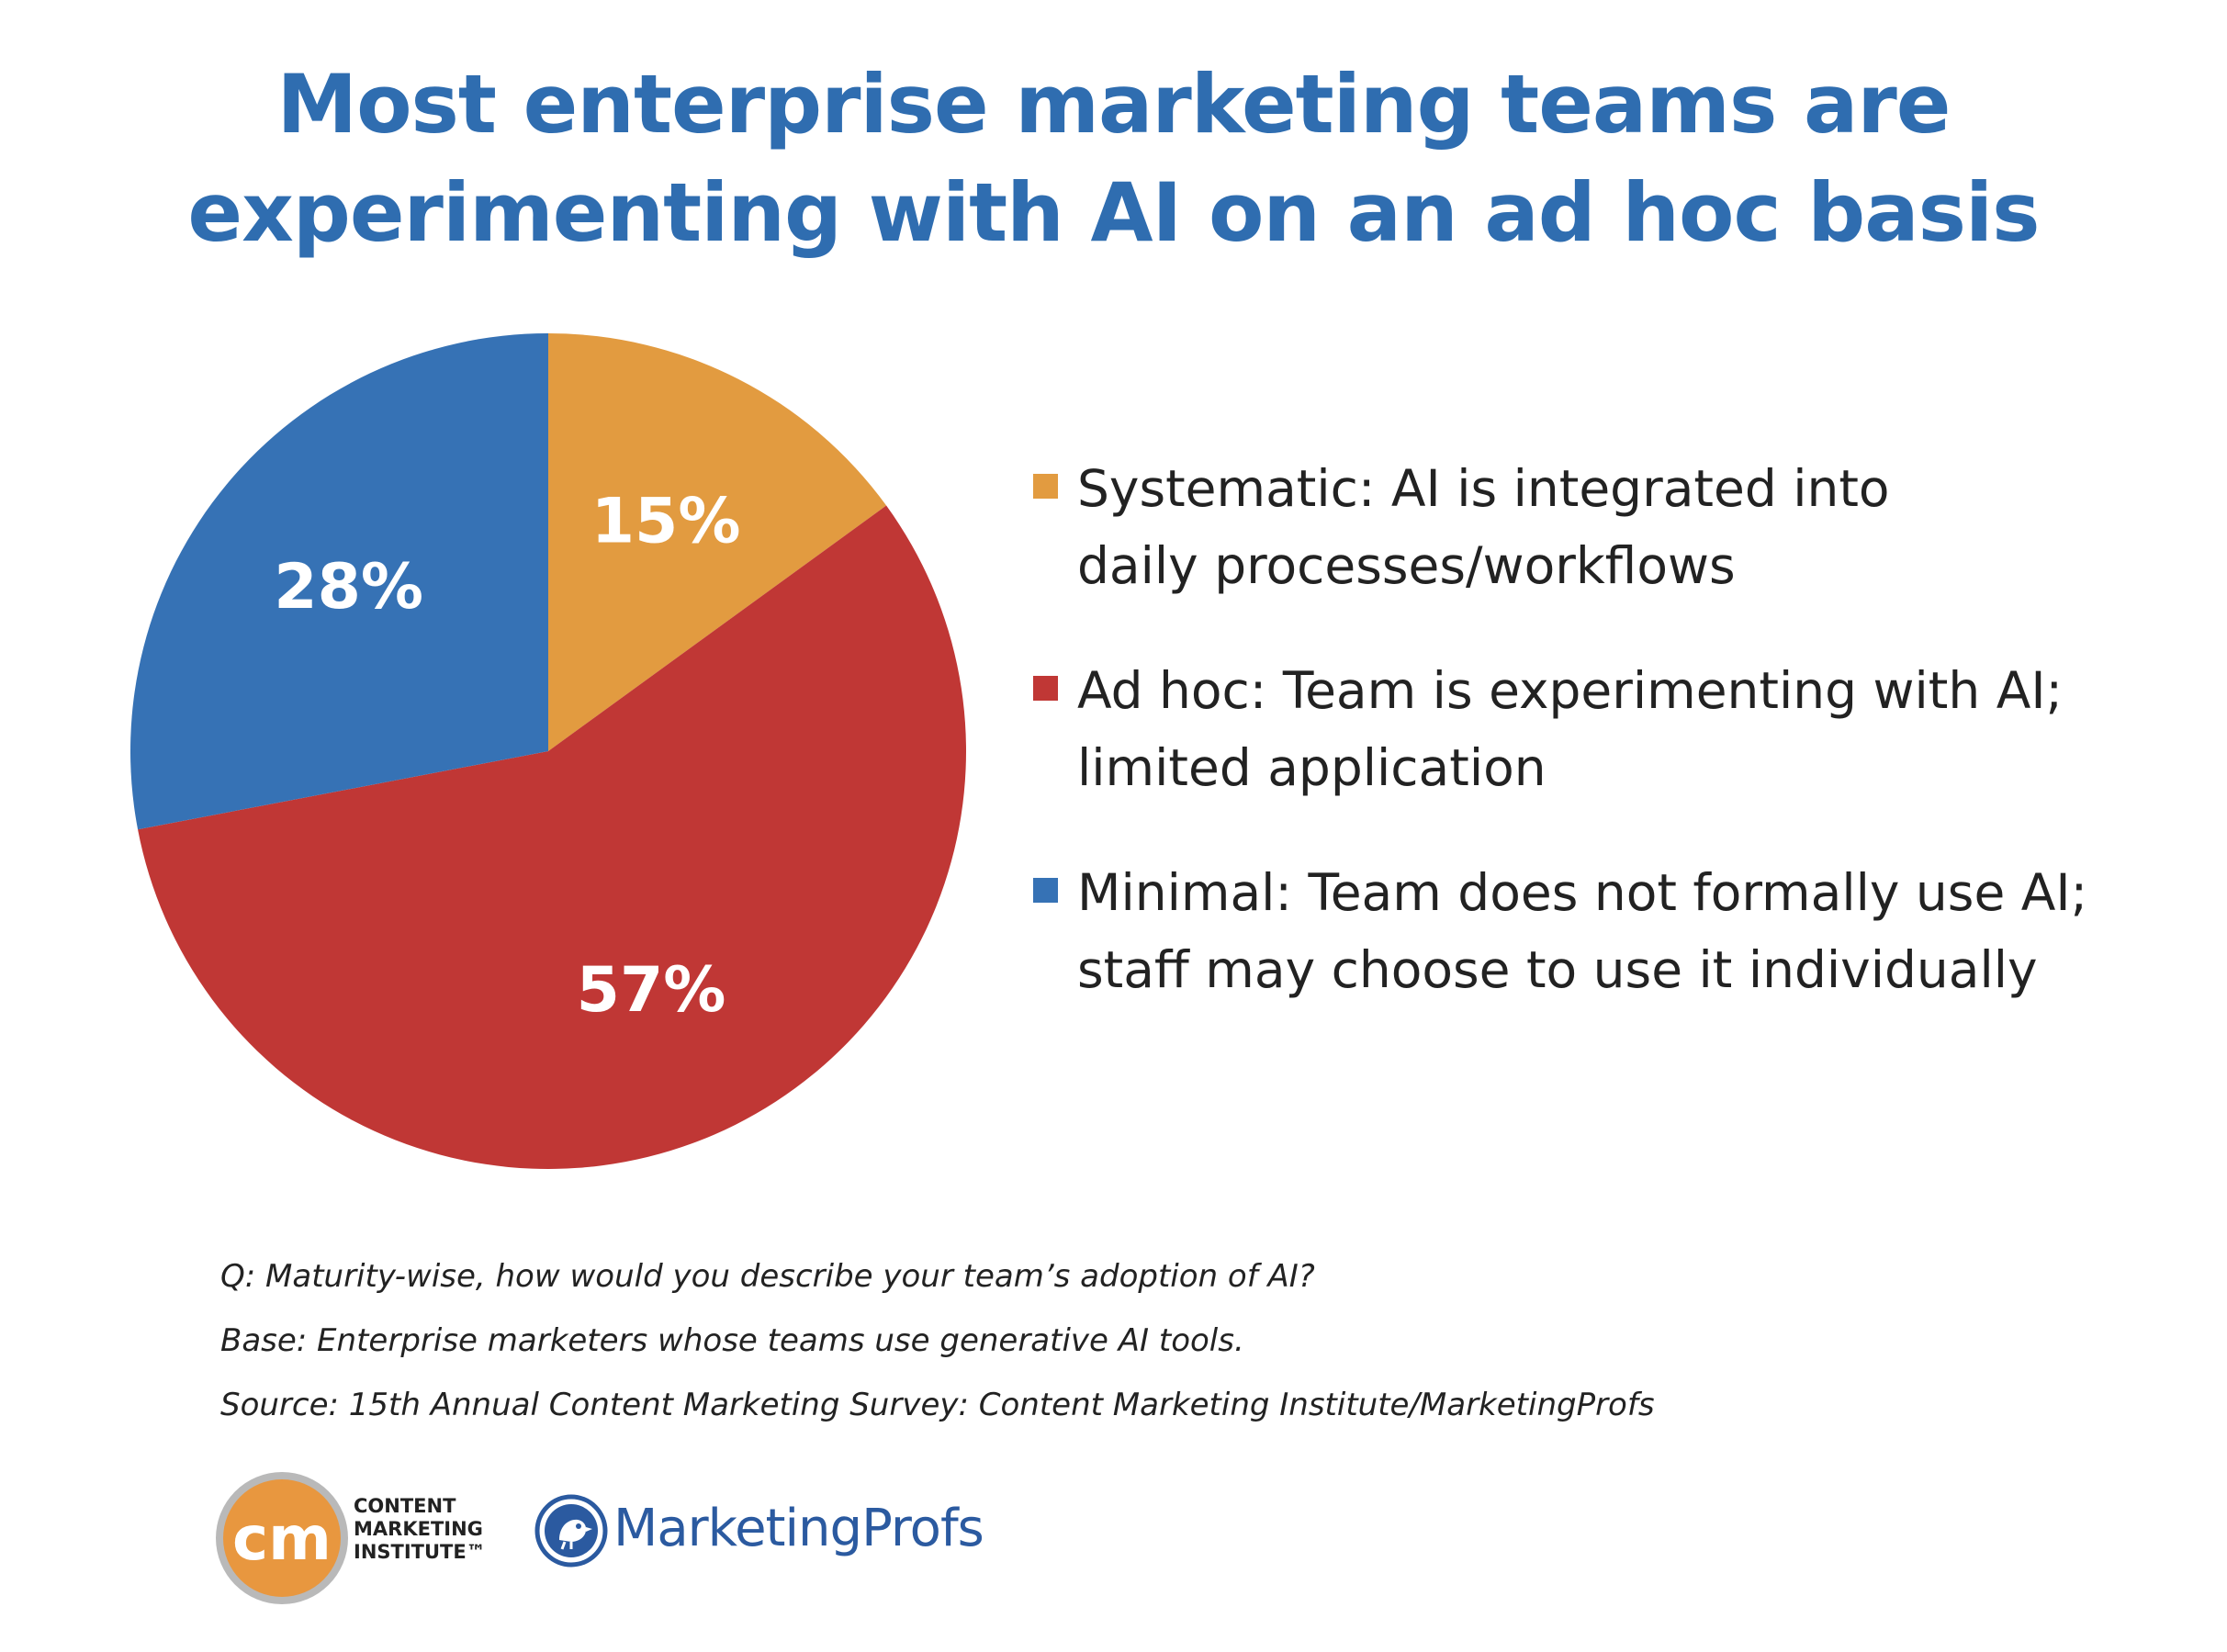  I want to click on chart-title-line-2: experimenting with AI on an ad hoc basis, so click(1113, 212).